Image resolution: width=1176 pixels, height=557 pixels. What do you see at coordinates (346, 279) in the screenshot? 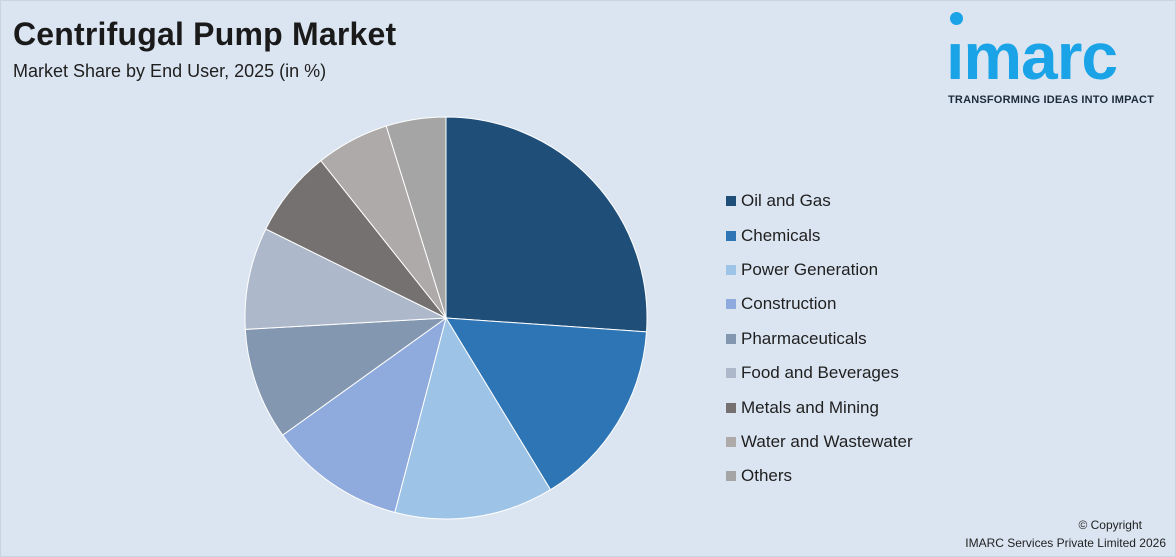
I see `pie-slice-food-and-beverages` at bounding box center [346, 279].